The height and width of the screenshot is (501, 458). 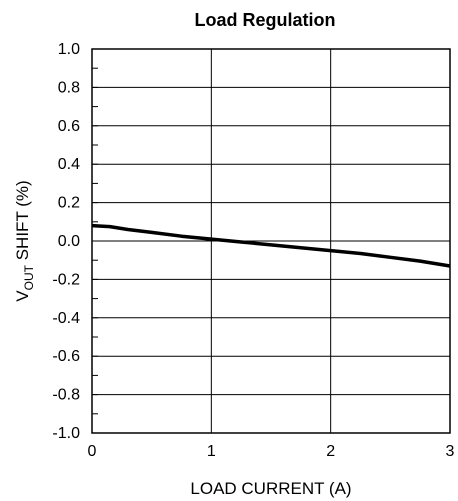 I want to click on y-axis-label: VOUT SHIFT (%), so click(x=24, y=240).